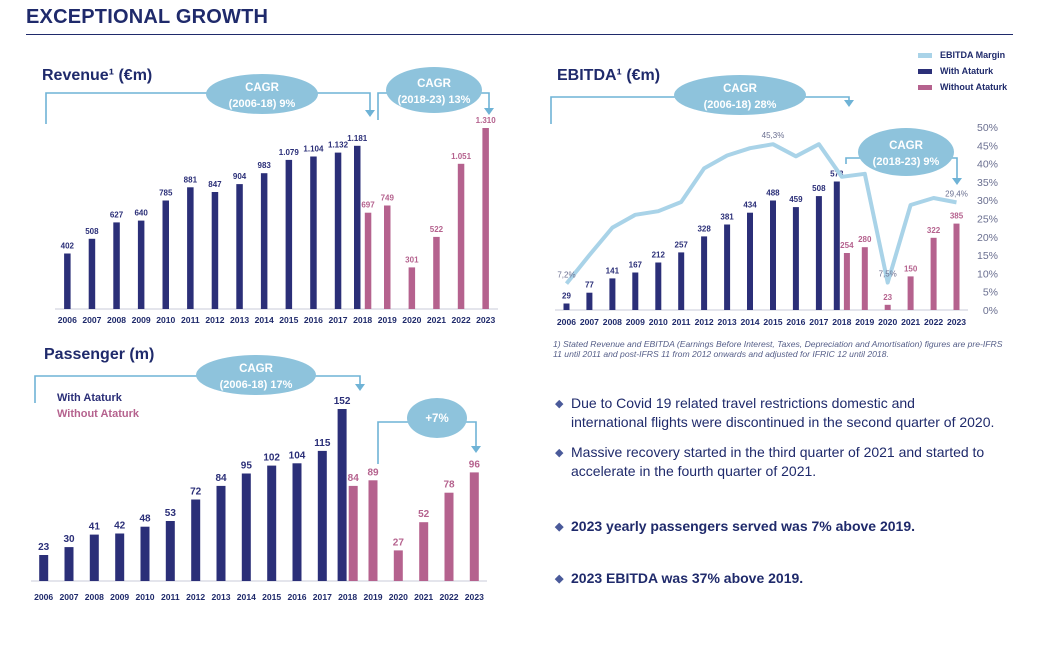 The width and height of the screenshot is (1037, 657). I want to click on passenger-tick-label: 2019, so click(372, 597).